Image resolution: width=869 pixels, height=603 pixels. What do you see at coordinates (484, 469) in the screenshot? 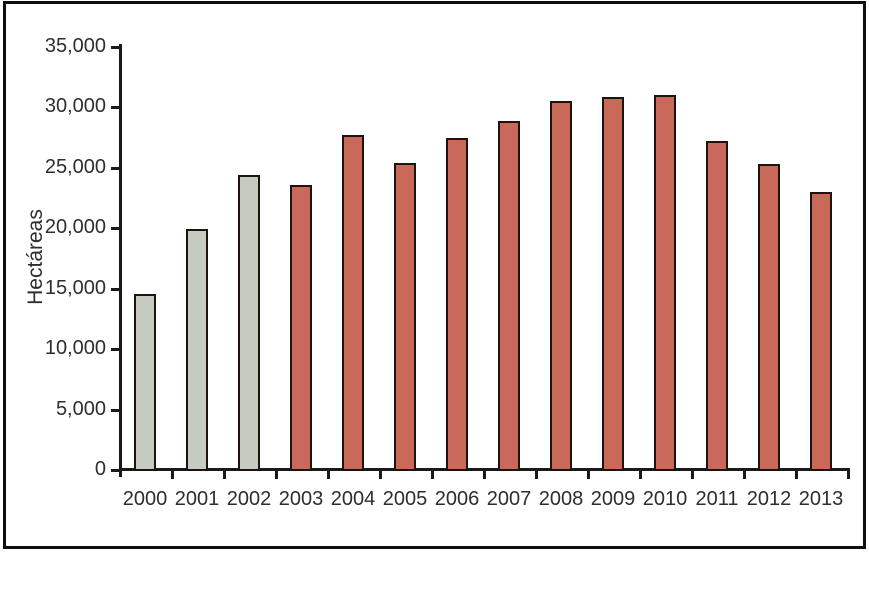
I see `x-axis-line` at bounding box center [484, 469].